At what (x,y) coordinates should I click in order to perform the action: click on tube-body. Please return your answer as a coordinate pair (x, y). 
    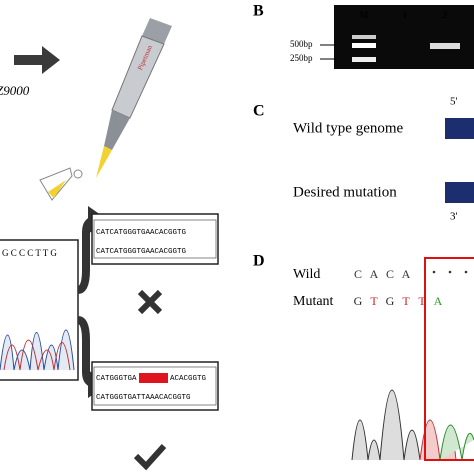
    Looking at the image, I should click on (56, 184).